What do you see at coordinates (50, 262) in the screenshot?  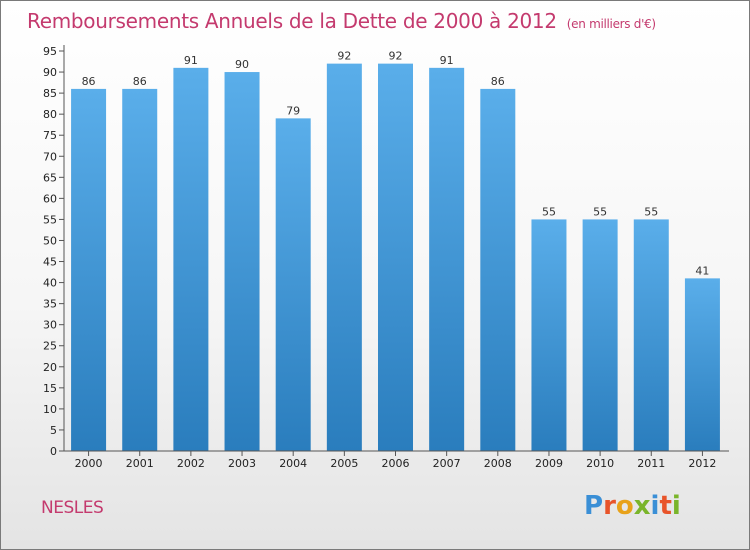 I see `y-tick-label: 45` at bounding box center [50, 262].